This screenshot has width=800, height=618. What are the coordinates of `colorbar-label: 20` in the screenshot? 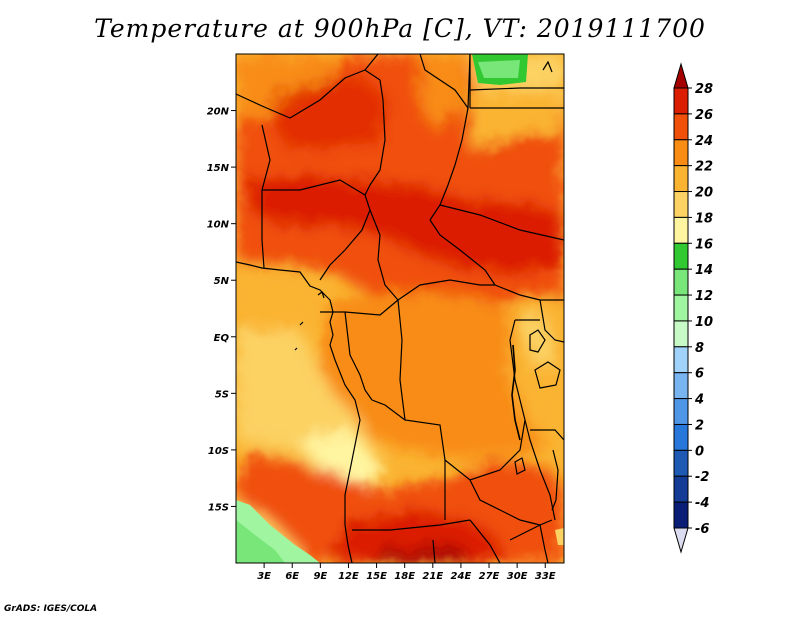 It's located at (704, 193).